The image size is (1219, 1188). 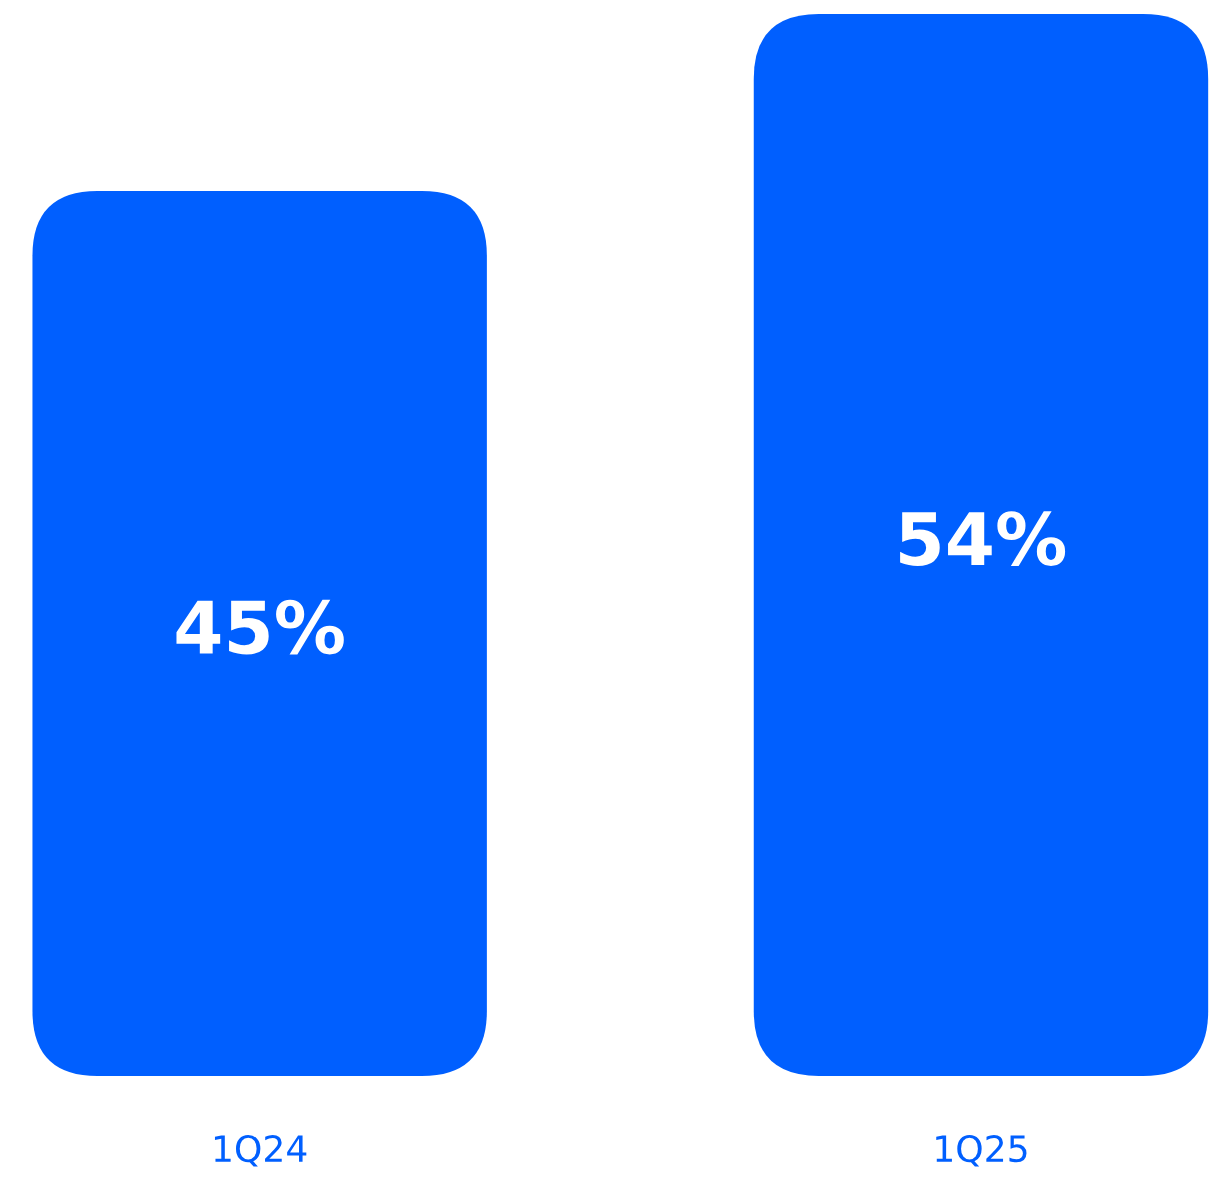 I want to click on data-label: 45%, so click(x=260, y=627).